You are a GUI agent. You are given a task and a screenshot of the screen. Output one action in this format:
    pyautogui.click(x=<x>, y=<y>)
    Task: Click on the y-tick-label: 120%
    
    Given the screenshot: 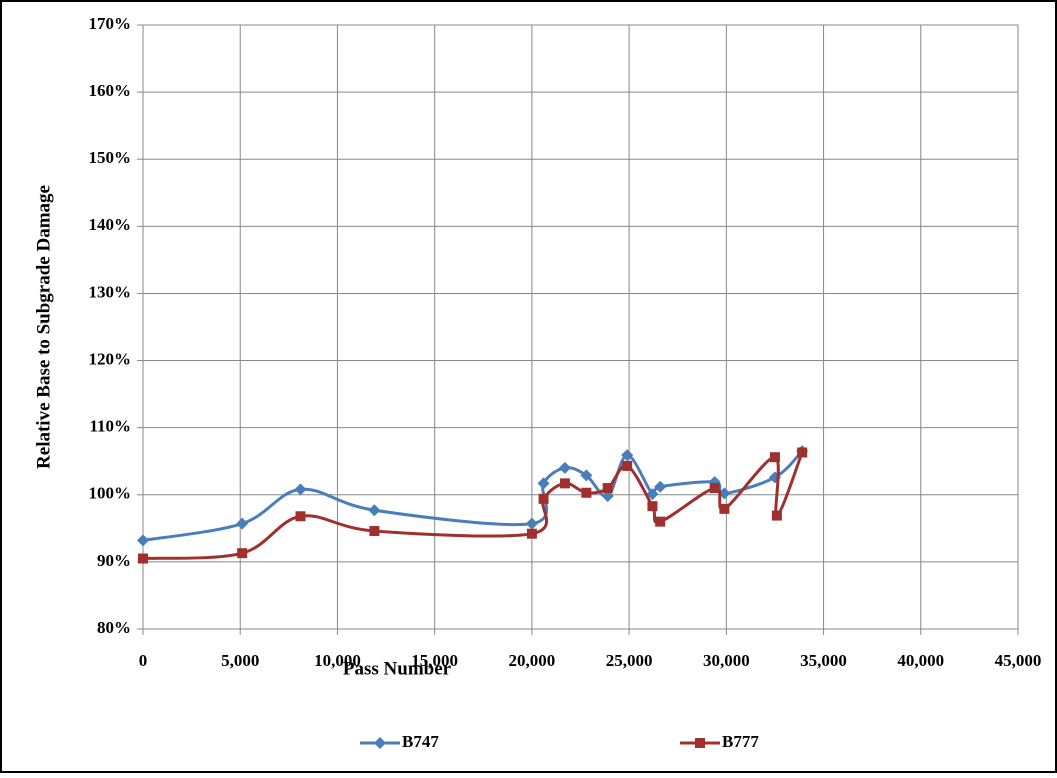 What is the action you would take?
    pyautogui.click(x=110, y=358)
    